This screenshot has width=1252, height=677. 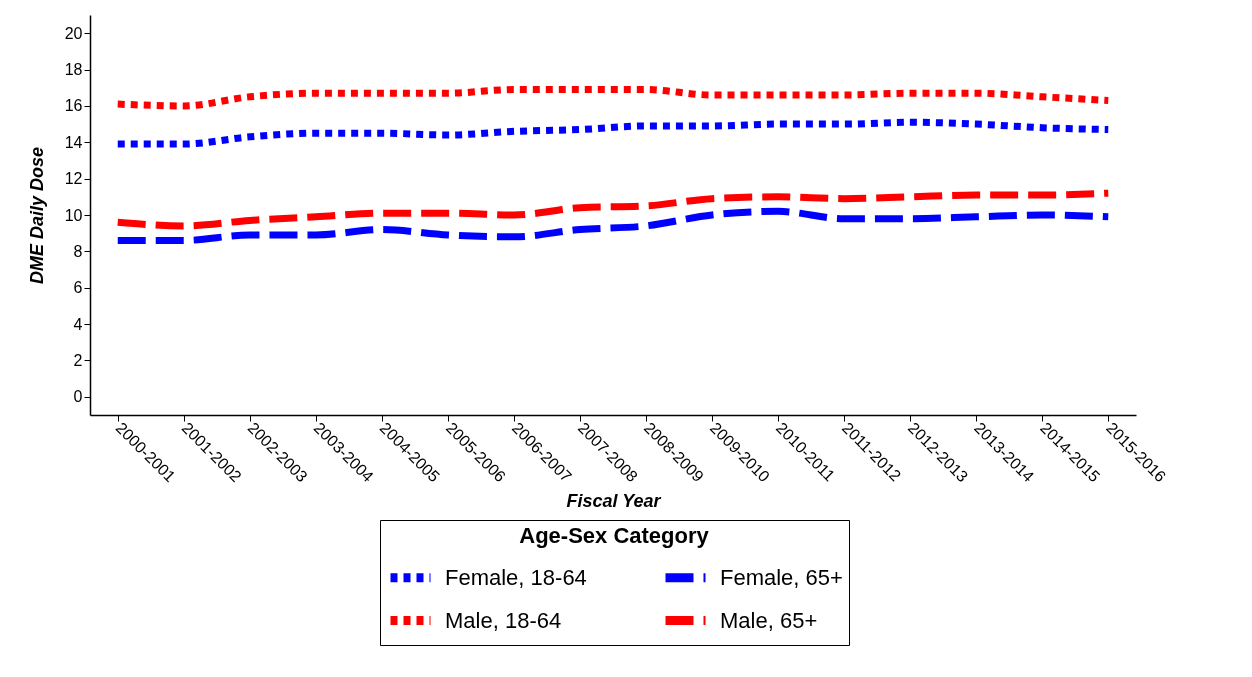 What do you see at coordinates (614, 535) in the screenshot?
I see `legend-title: Age-Sex Category` at bounding box center [614, 535].